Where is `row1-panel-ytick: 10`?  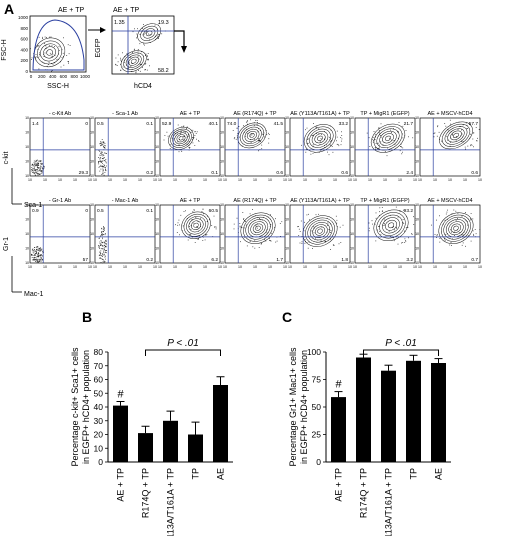 row1-panel-ytick: 10 is located at coordinates (352, 162).